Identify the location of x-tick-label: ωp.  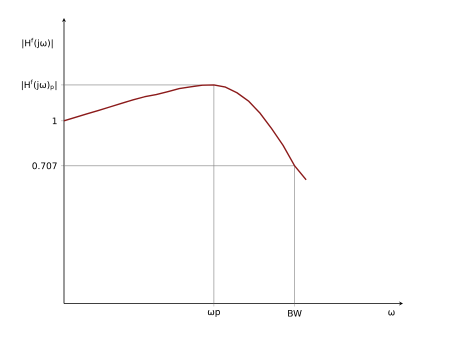
(214, 313).